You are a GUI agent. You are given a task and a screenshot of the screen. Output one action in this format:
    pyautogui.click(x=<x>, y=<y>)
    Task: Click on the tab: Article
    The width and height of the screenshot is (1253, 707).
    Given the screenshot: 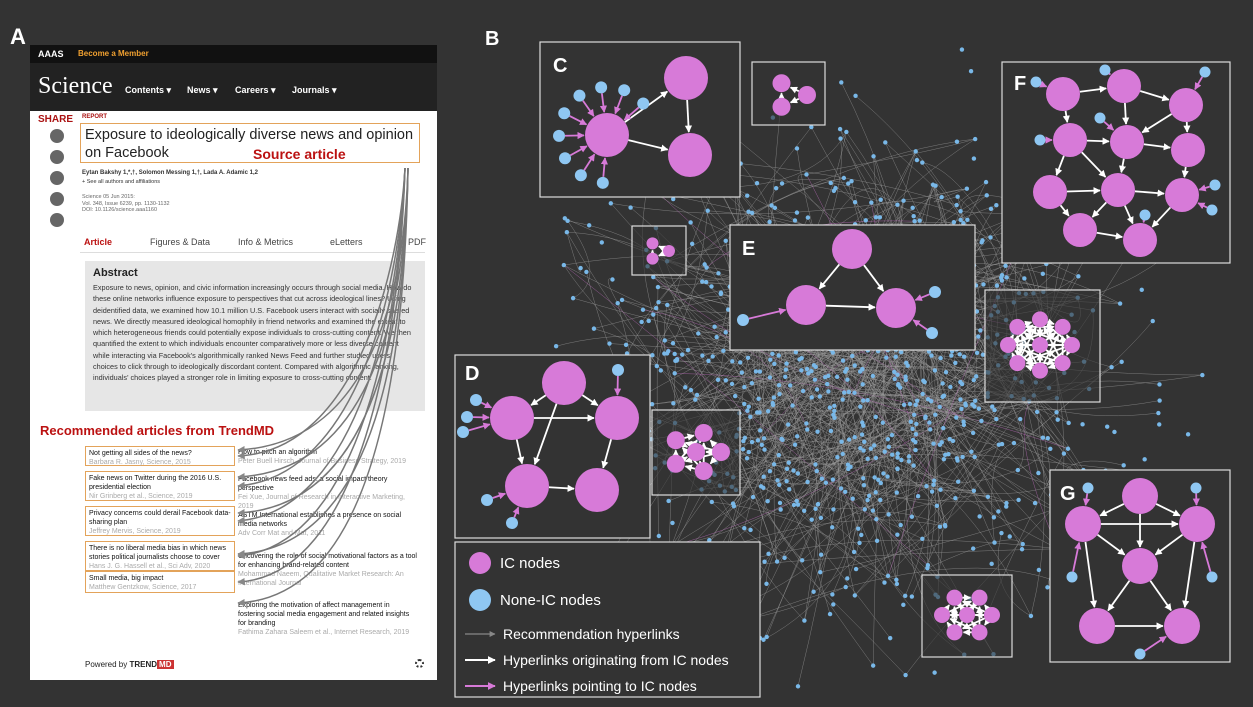 What is the action you would take?
    pyautogui.click(x=98, y=242)
    